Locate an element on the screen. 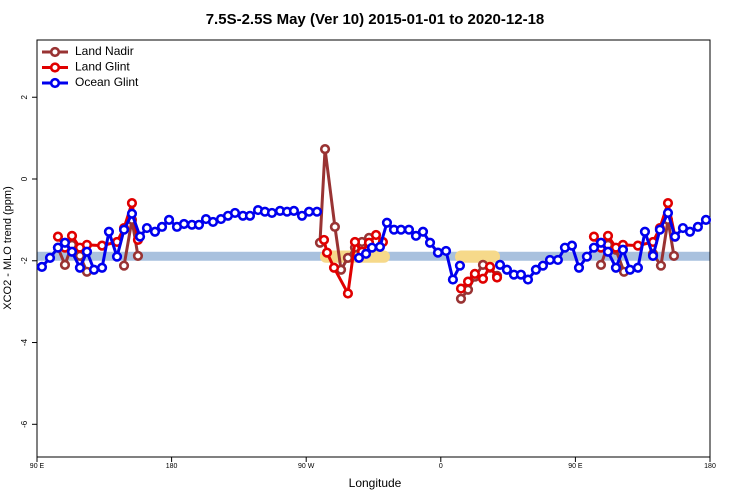 This screenshot has width=750, height=500. x-tick-label: 90 W is located at coordinates (306, 466).